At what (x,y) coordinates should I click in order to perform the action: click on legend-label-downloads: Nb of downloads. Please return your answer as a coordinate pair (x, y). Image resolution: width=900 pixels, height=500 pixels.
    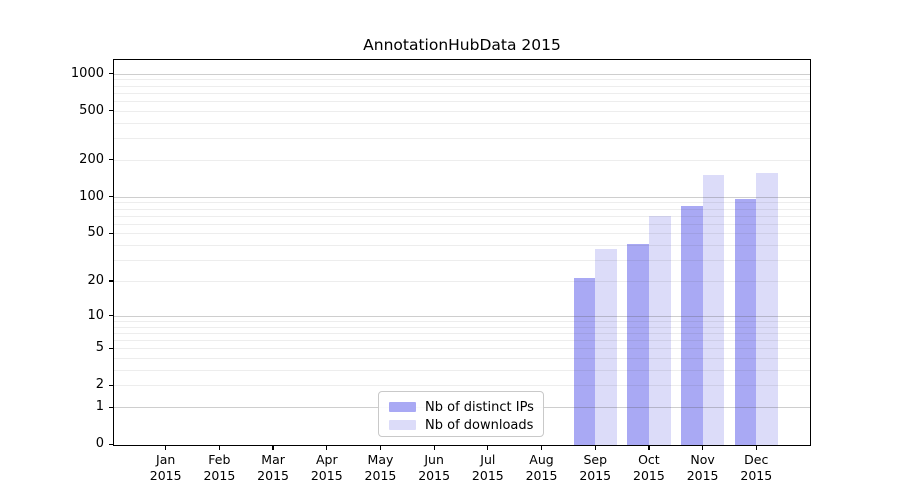
    Looking at the image, I should click on (479, 425).